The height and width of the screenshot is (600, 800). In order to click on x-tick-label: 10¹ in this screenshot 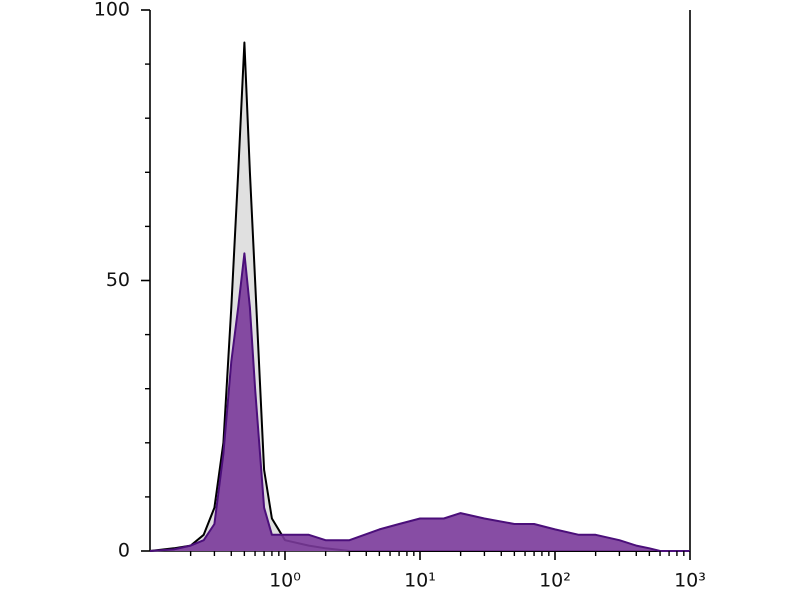, I will do `click(420, 581)`.